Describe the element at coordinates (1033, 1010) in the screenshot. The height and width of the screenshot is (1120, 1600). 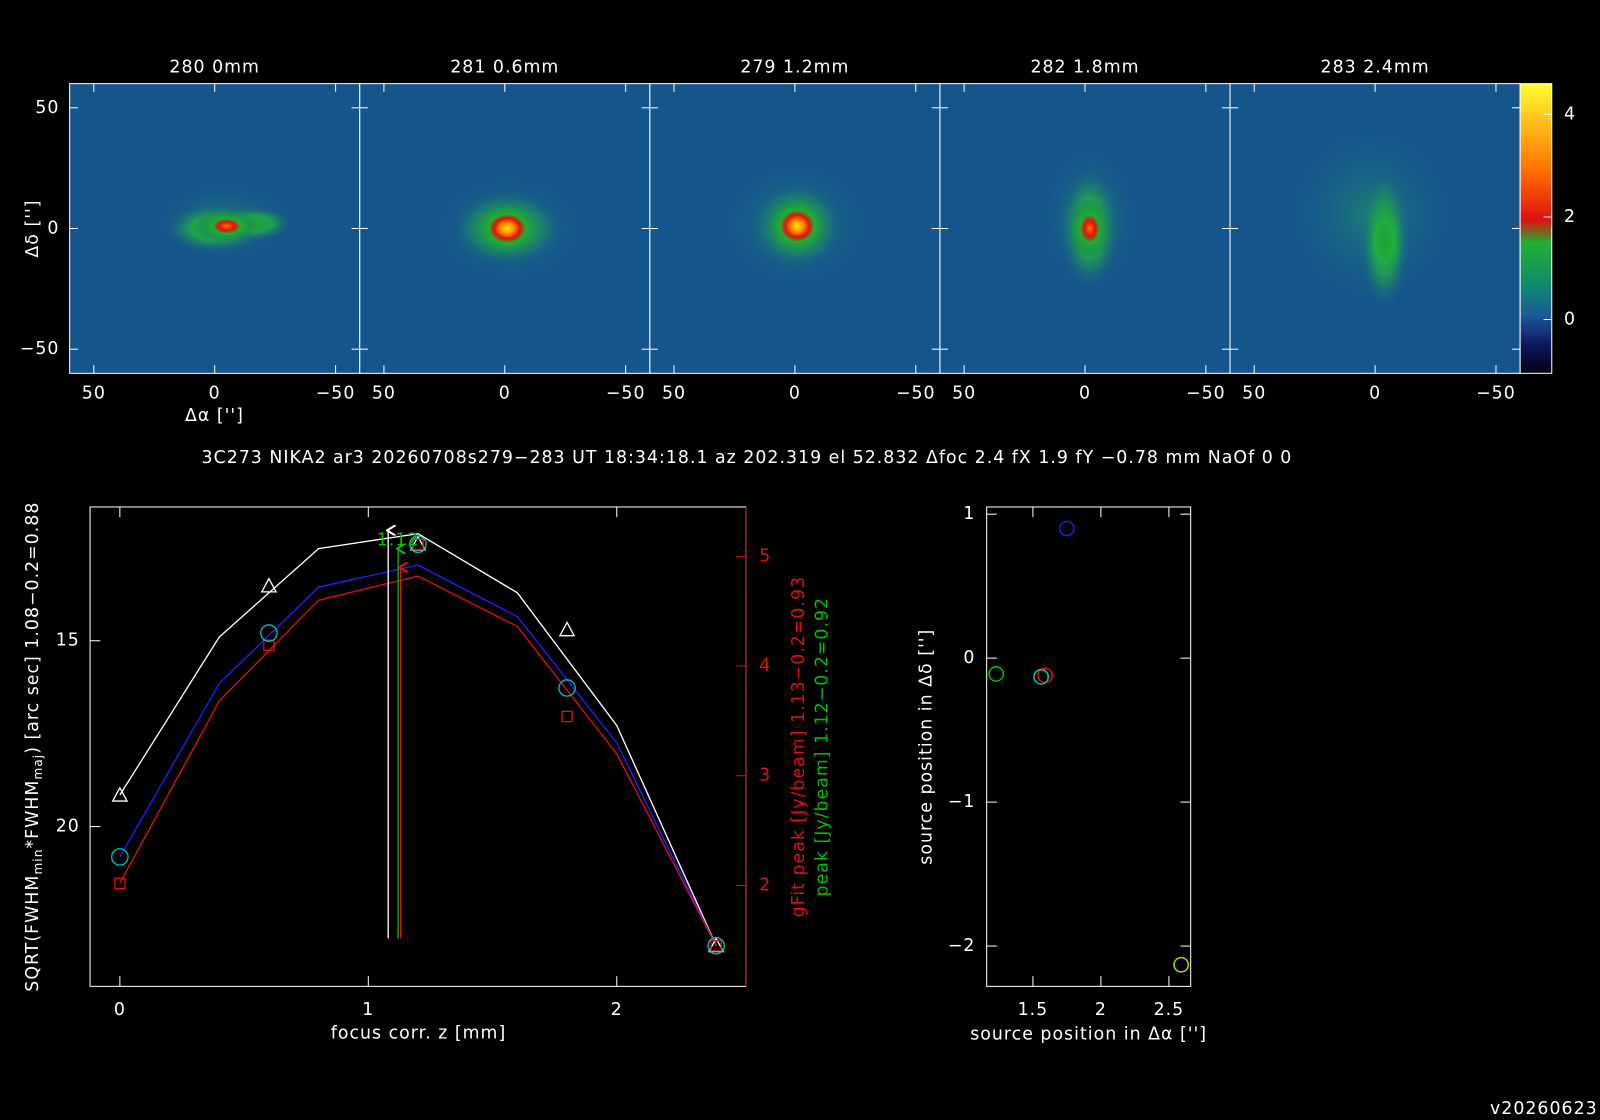
I see `x-tick-label: 1.5` at that location.